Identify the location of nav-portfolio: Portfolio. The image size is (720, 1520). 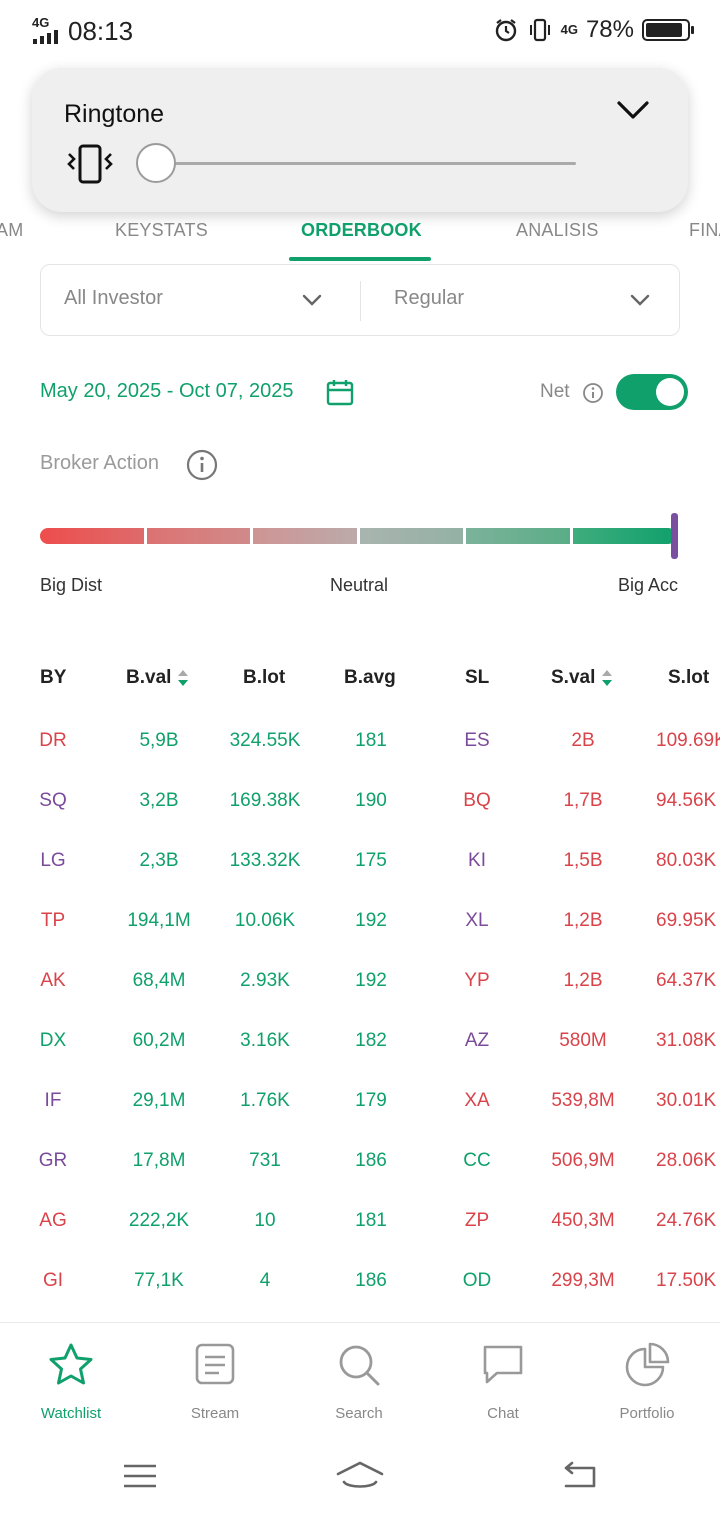
(647, 1381).